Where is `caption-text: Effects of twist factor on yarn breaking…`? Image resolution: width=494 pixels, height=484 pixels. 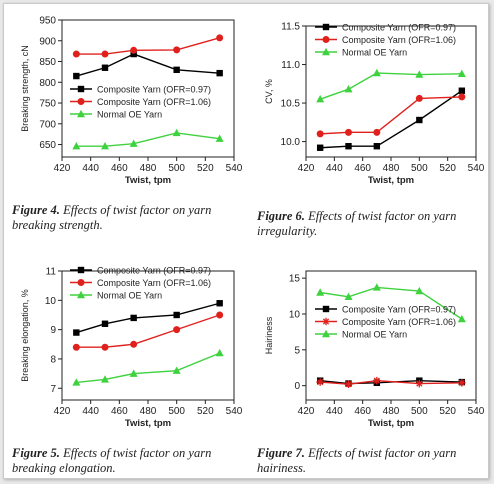 caption-text: Effects of twist factor on yarn breaking… is located at coordinates (112, 217).